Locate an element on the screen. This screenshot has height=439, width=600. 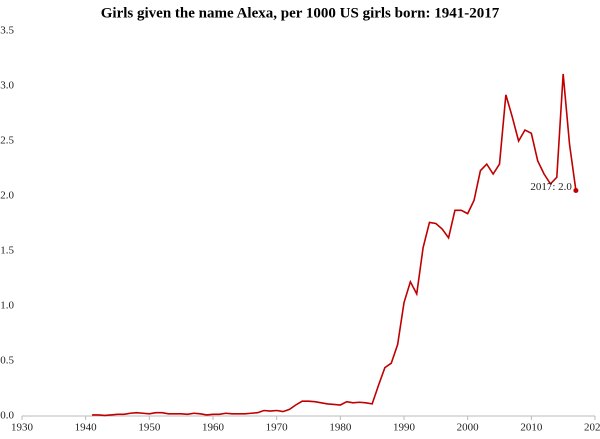
x-tick-label: 1970 is located at coordinates (277, 428).